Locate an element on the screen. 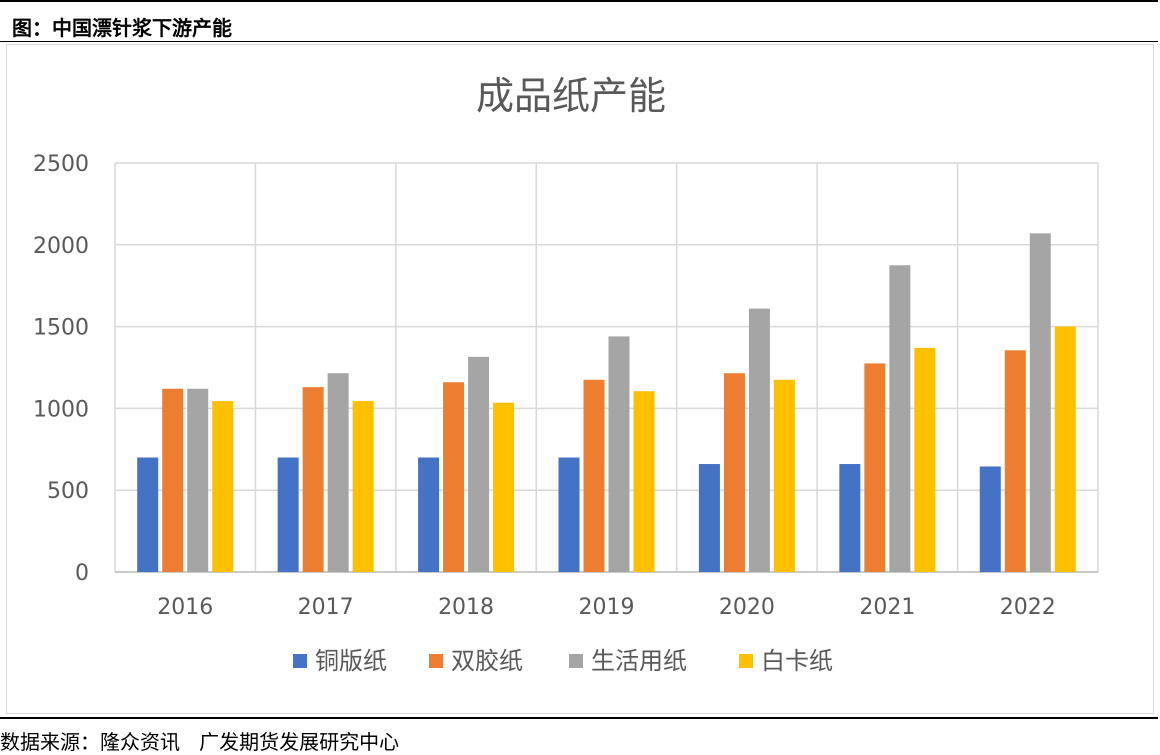  y-tick-label: 2500 is located at coordinates (61, 164).